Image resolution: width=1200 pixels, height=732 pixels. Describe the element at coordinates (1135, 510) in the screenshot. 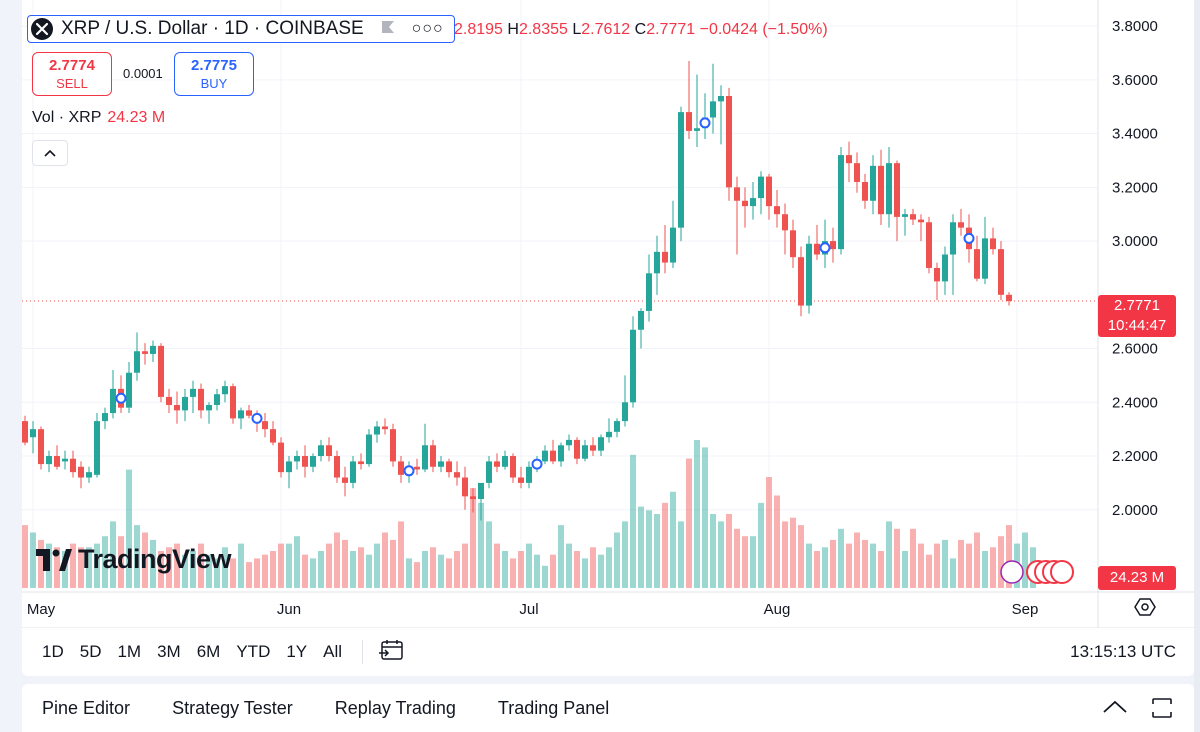

I see `y-tick-label: 2.0000` at that location.